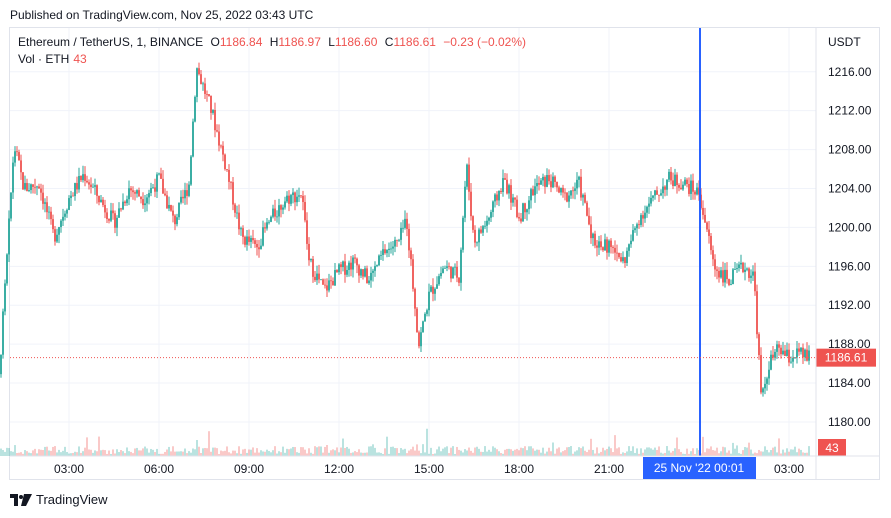  Describe the element at coordinates (111, 42) in the screenshot. I see `symbol-label: Ethereum / TetherUS, 1, BINANCE` at that location.